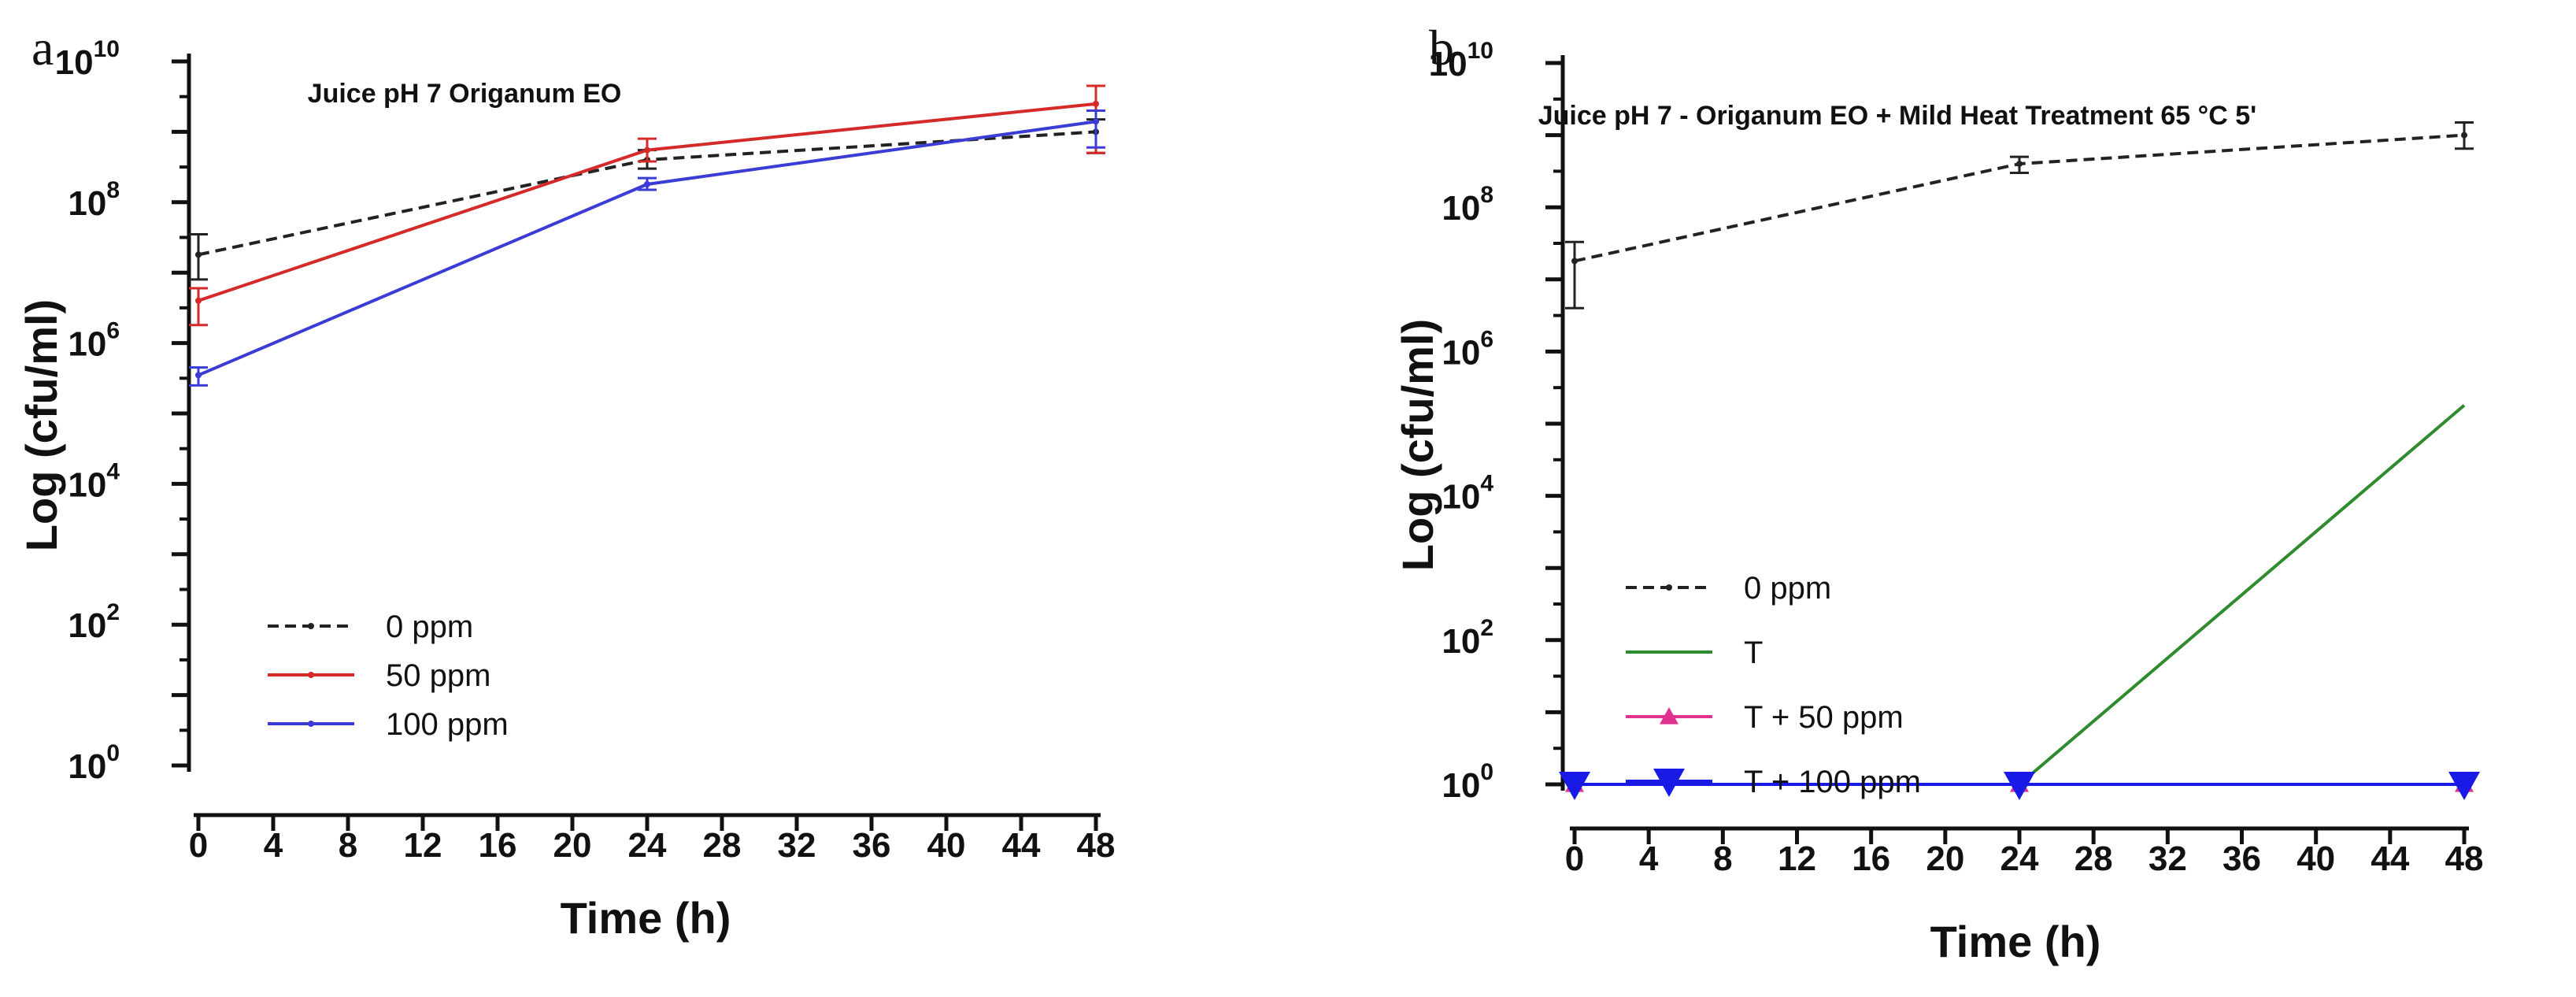  I want to click on x-tick-label: 32, so click(2168, 858).